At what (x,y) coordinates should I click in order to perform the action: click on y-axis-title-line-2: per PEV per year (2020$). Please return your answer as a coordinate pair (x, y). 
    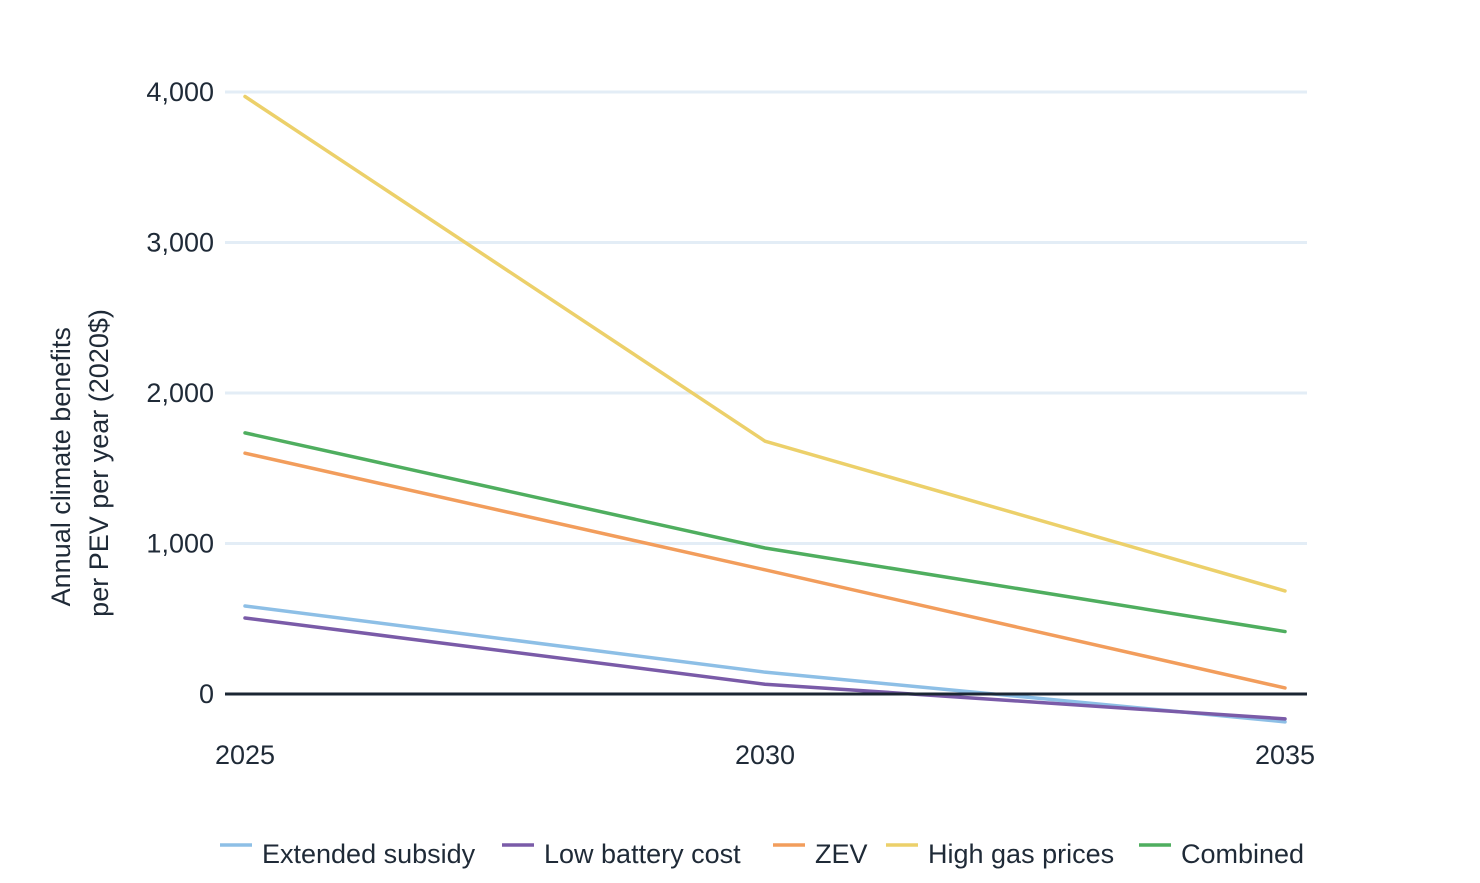
    Looking at the image, I should click on (99, 463).